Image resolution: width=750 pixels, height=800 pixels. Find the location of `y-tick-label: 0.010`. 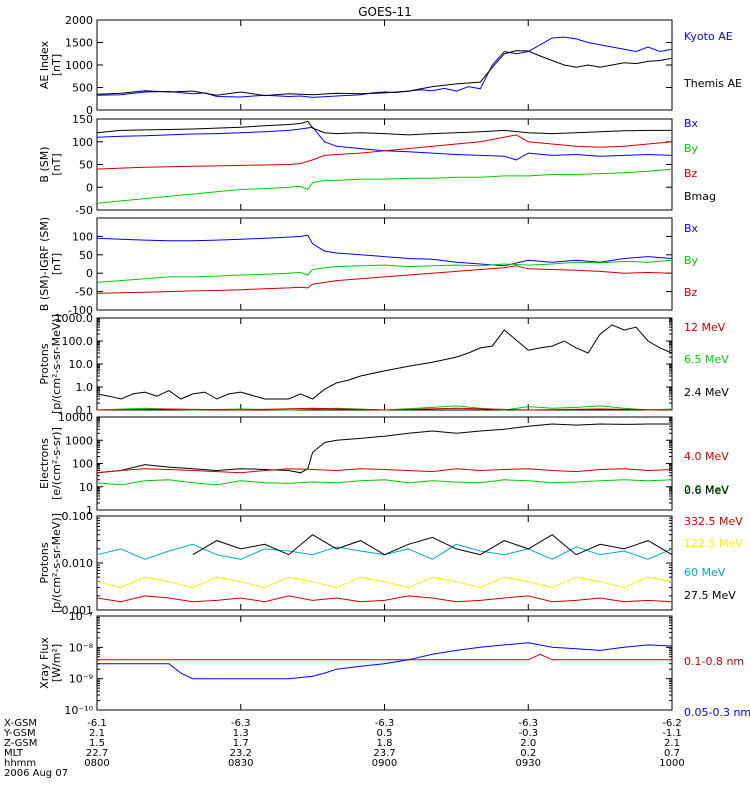

y-tick-label: 0.010 is located at coordinates (78, 563).